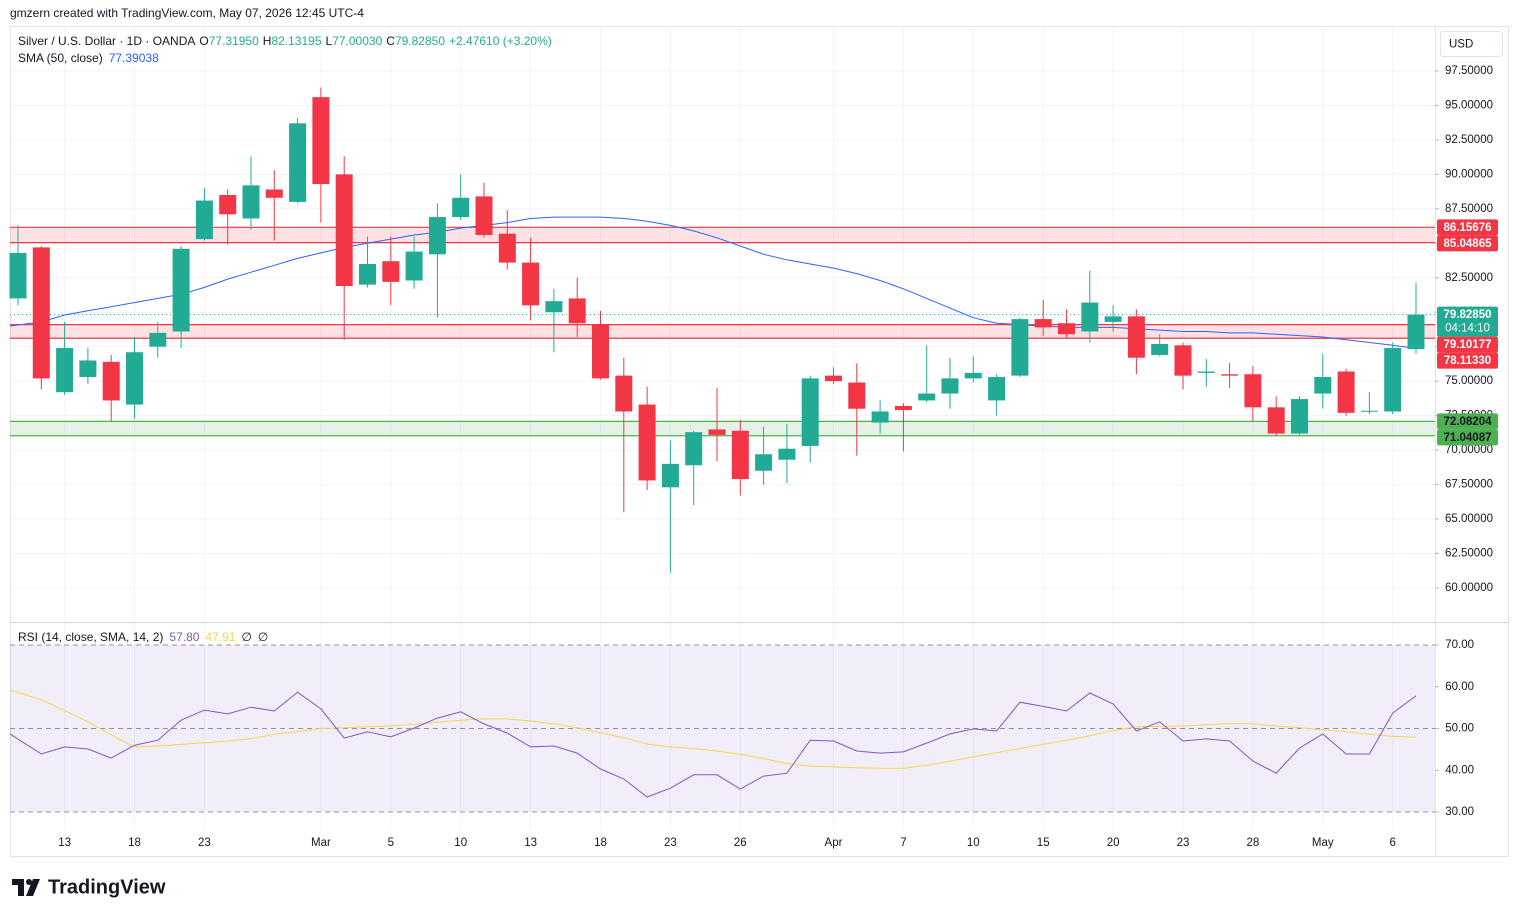  What do you see at coordinates (321, 843) in the screenshot?
I see `x-tick-label: Mar` at bounding box center [321, 843].